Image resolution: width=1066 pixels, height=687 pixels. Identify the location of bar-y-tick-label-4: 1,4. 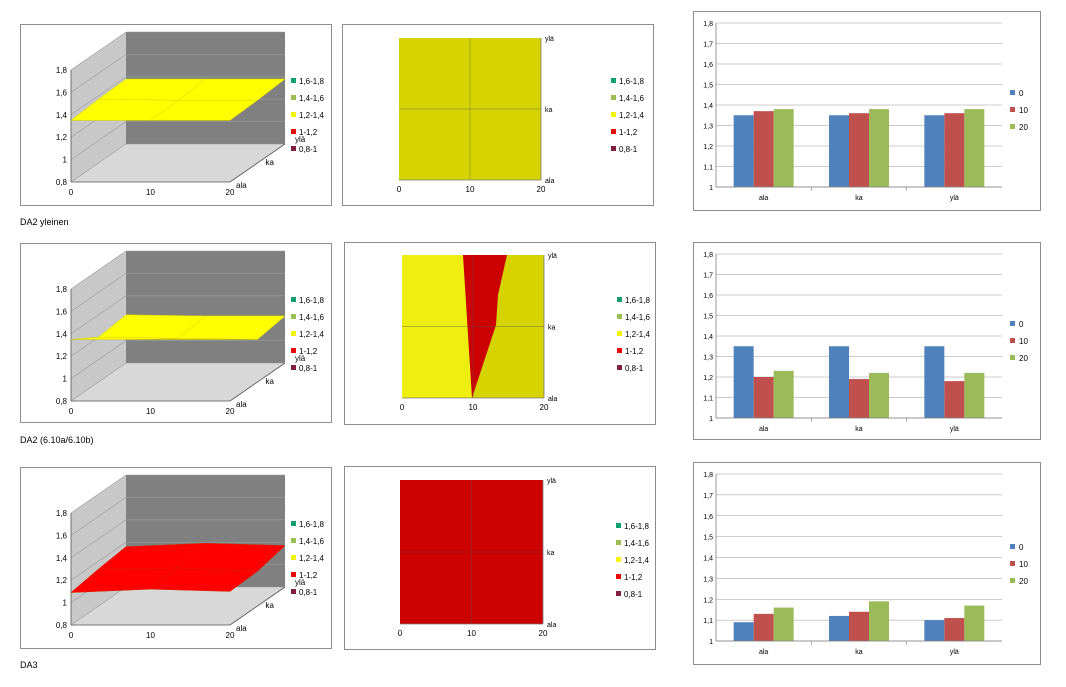
(708, 337).